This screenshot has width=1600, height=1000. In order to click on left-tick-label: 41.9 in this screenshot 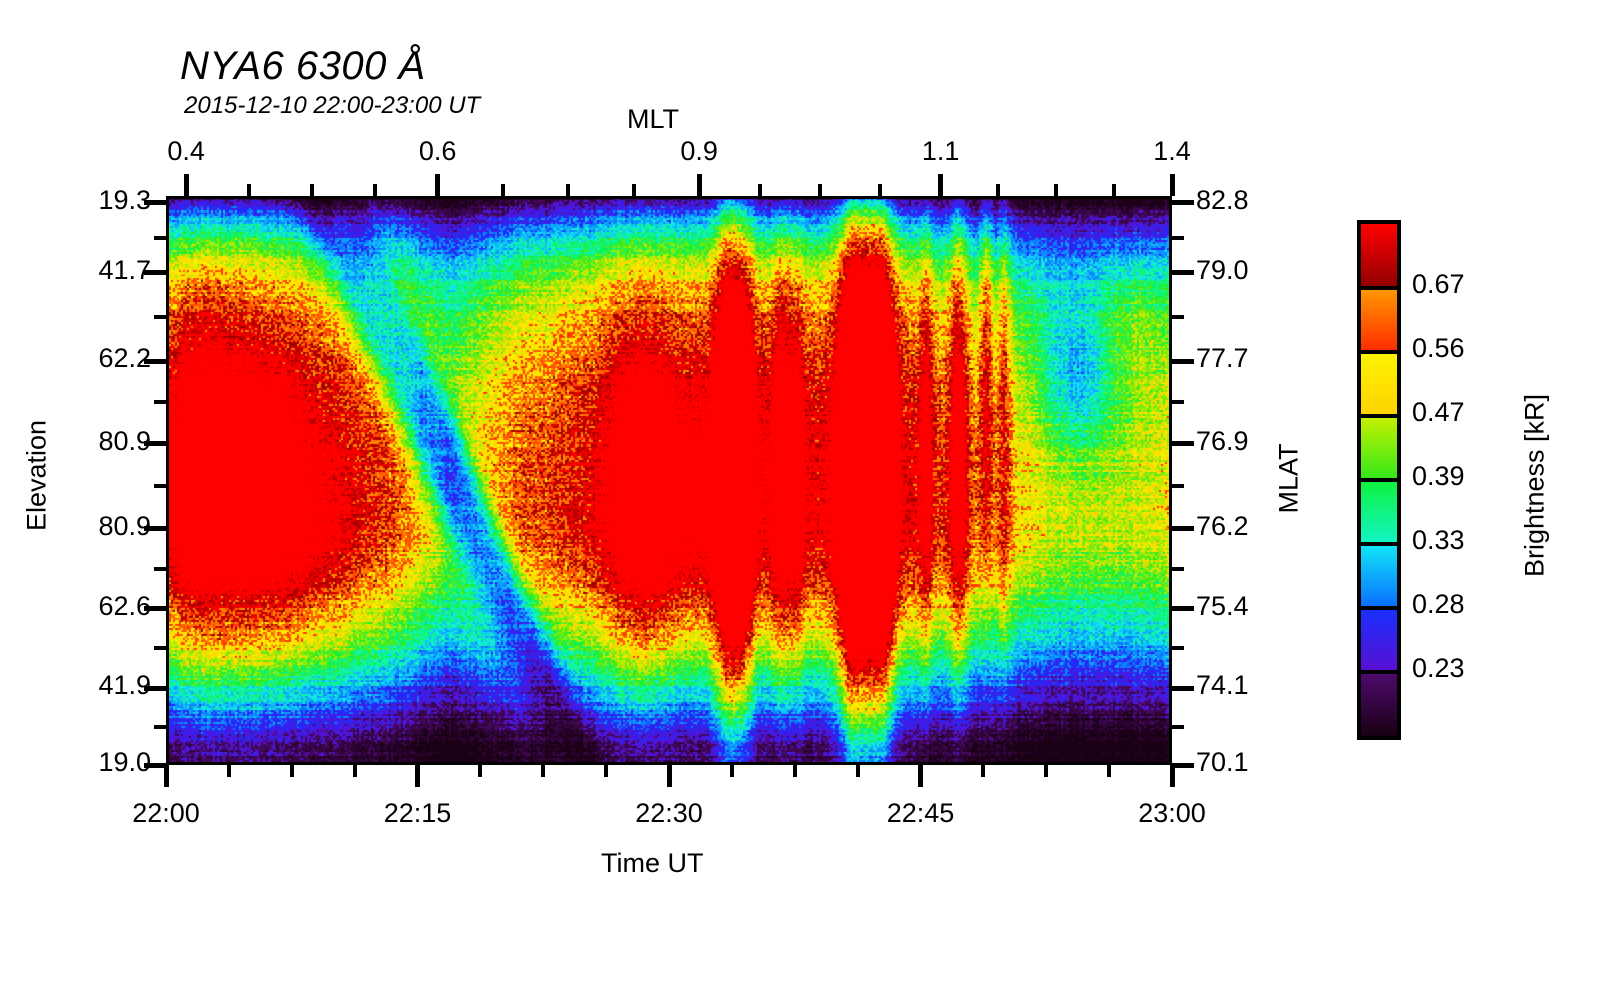, I will do `click(124, 685)`.